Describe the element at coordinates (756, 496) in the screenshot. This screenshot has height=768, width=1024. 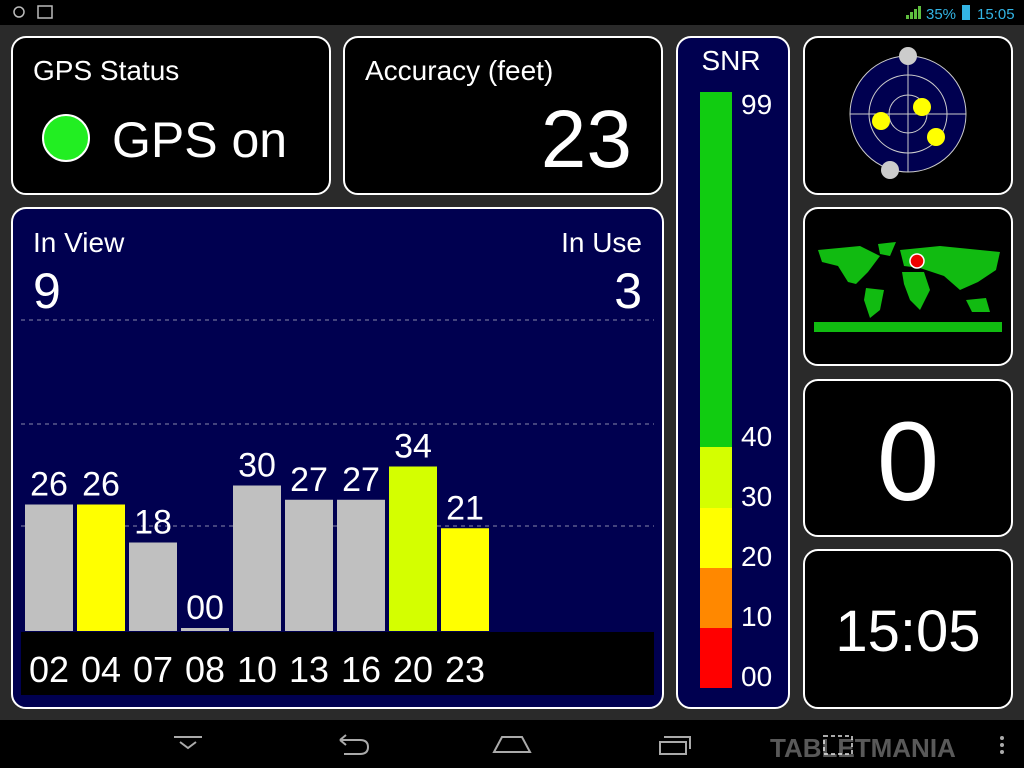
I see `snr-label: 30` at that location.